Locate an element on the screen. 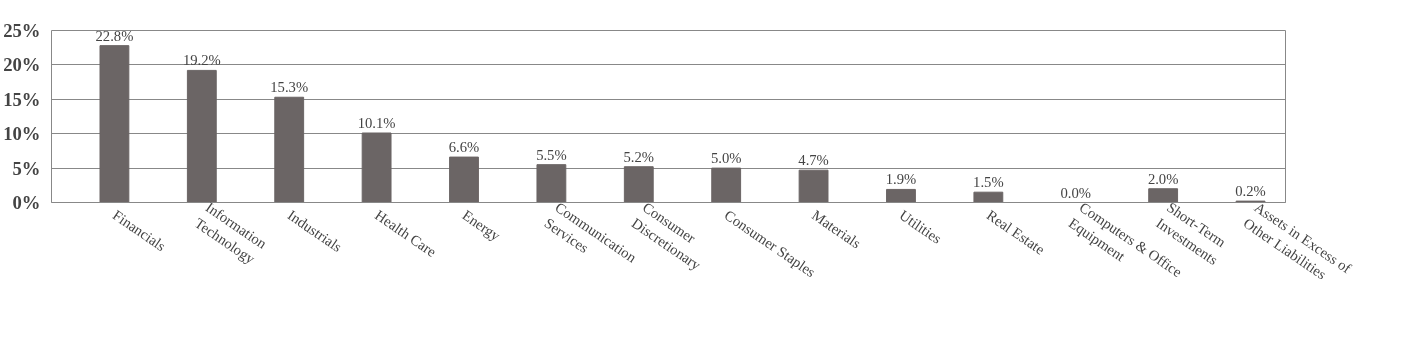 Image resolution: width=1424 pixels, height=356 pixels. data-label: 6.6% is located at coordinates (464, 147).